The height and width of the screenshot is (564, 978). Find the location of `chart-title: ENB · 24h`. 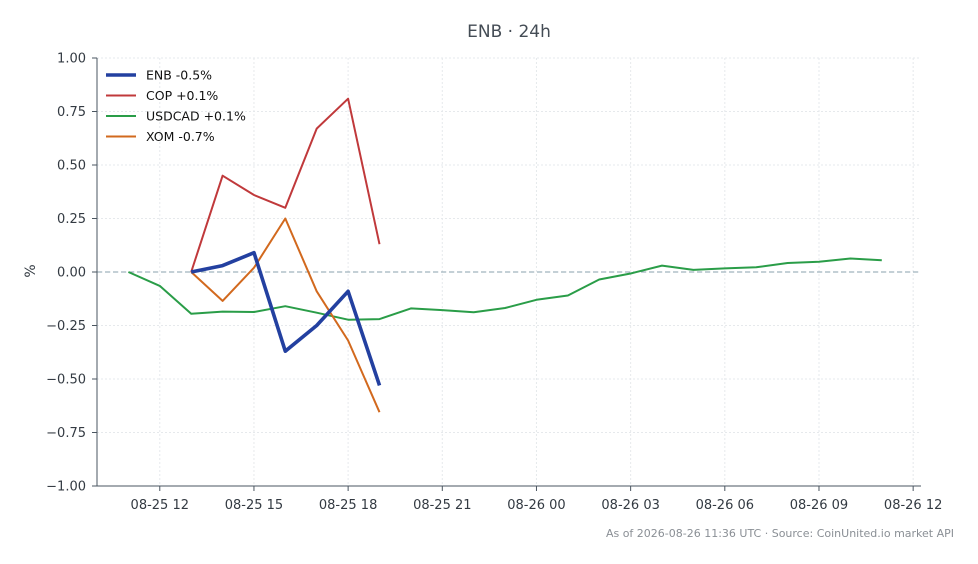

chart-title: ENB · 24h is located at coordinates (509, 32).